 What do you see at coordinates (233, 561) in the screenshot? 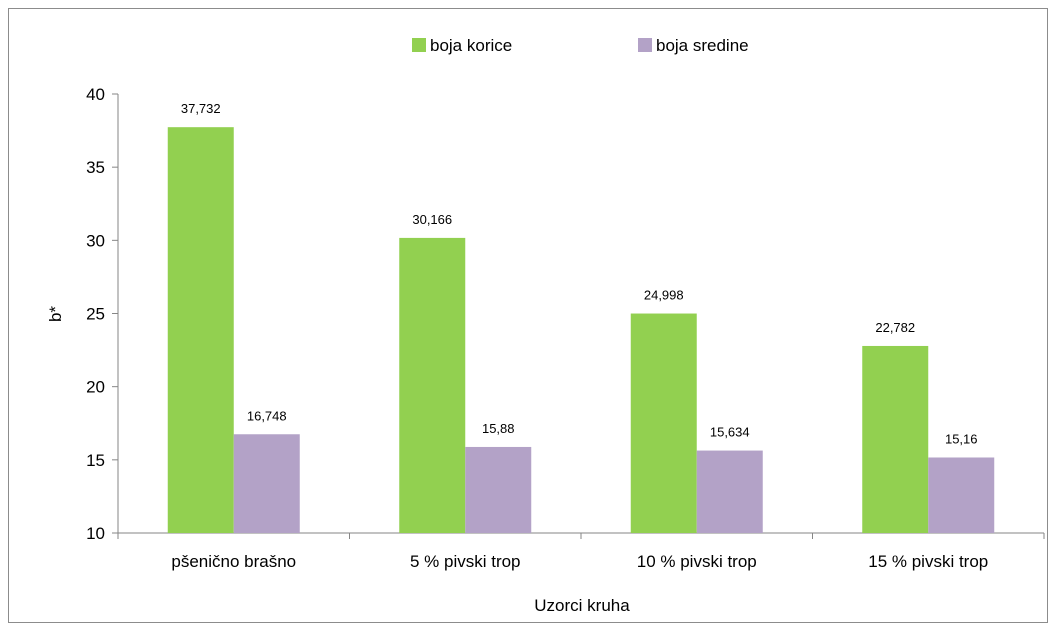
I see `x-tick-label: pšenično brašno` at bounding box center [233, 561].